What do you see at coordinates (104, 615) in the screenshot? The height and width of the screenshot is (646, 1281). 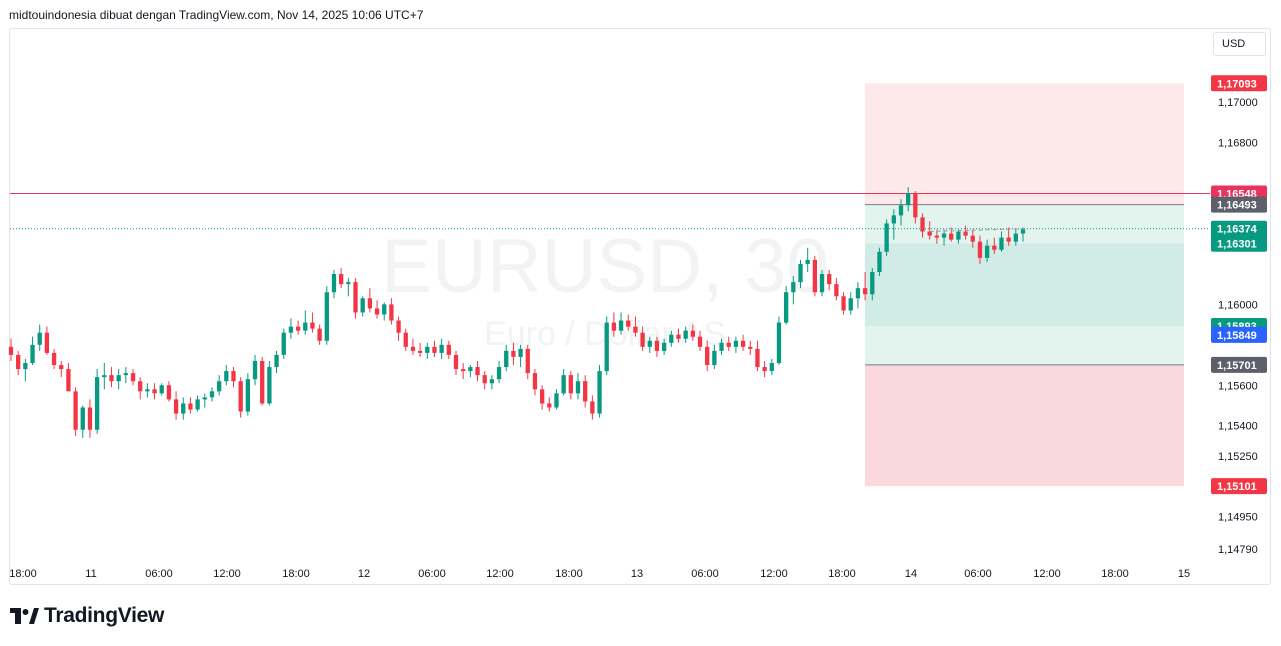 I see `tradingview-logo-text: TradingView` at bounding box center [104, 615].